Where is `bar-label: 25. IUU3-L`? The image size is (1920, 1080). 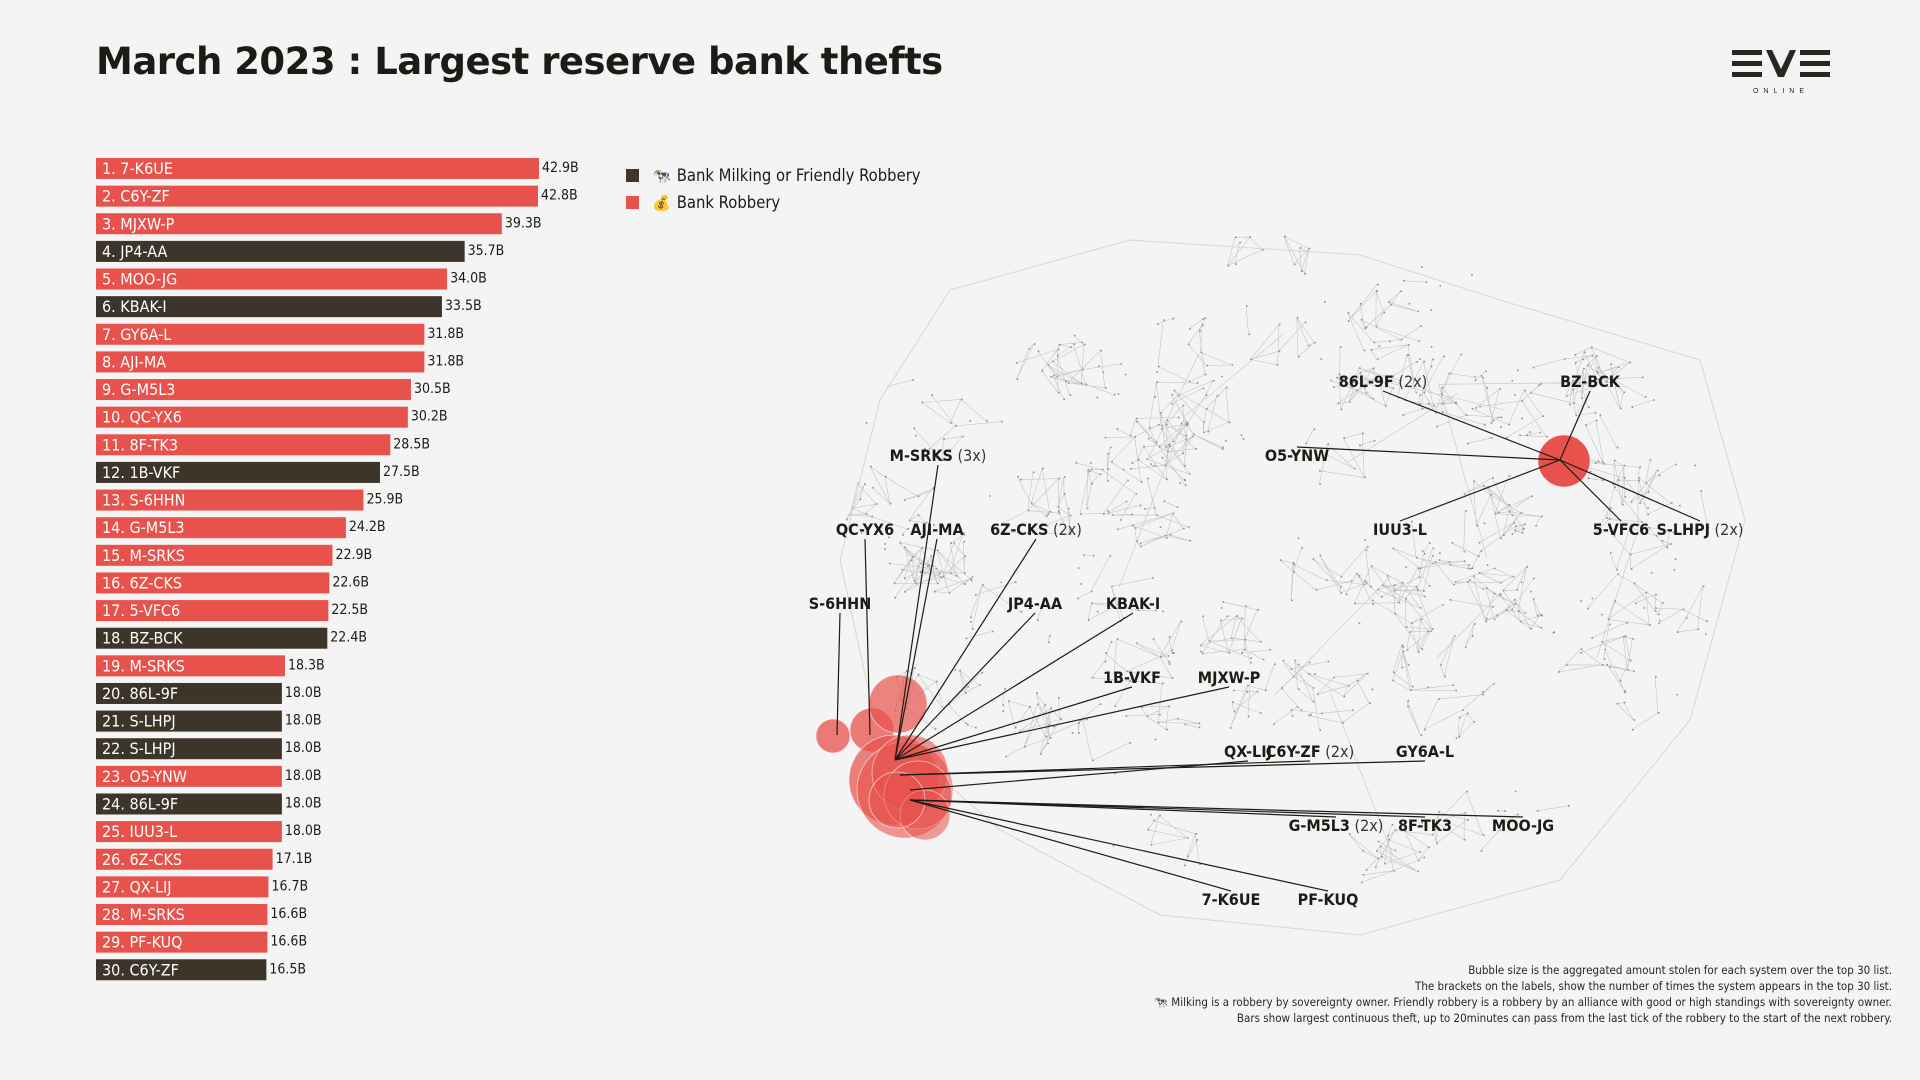 bar-label: 25. IUU3-L is located at coordinates (139, 831).